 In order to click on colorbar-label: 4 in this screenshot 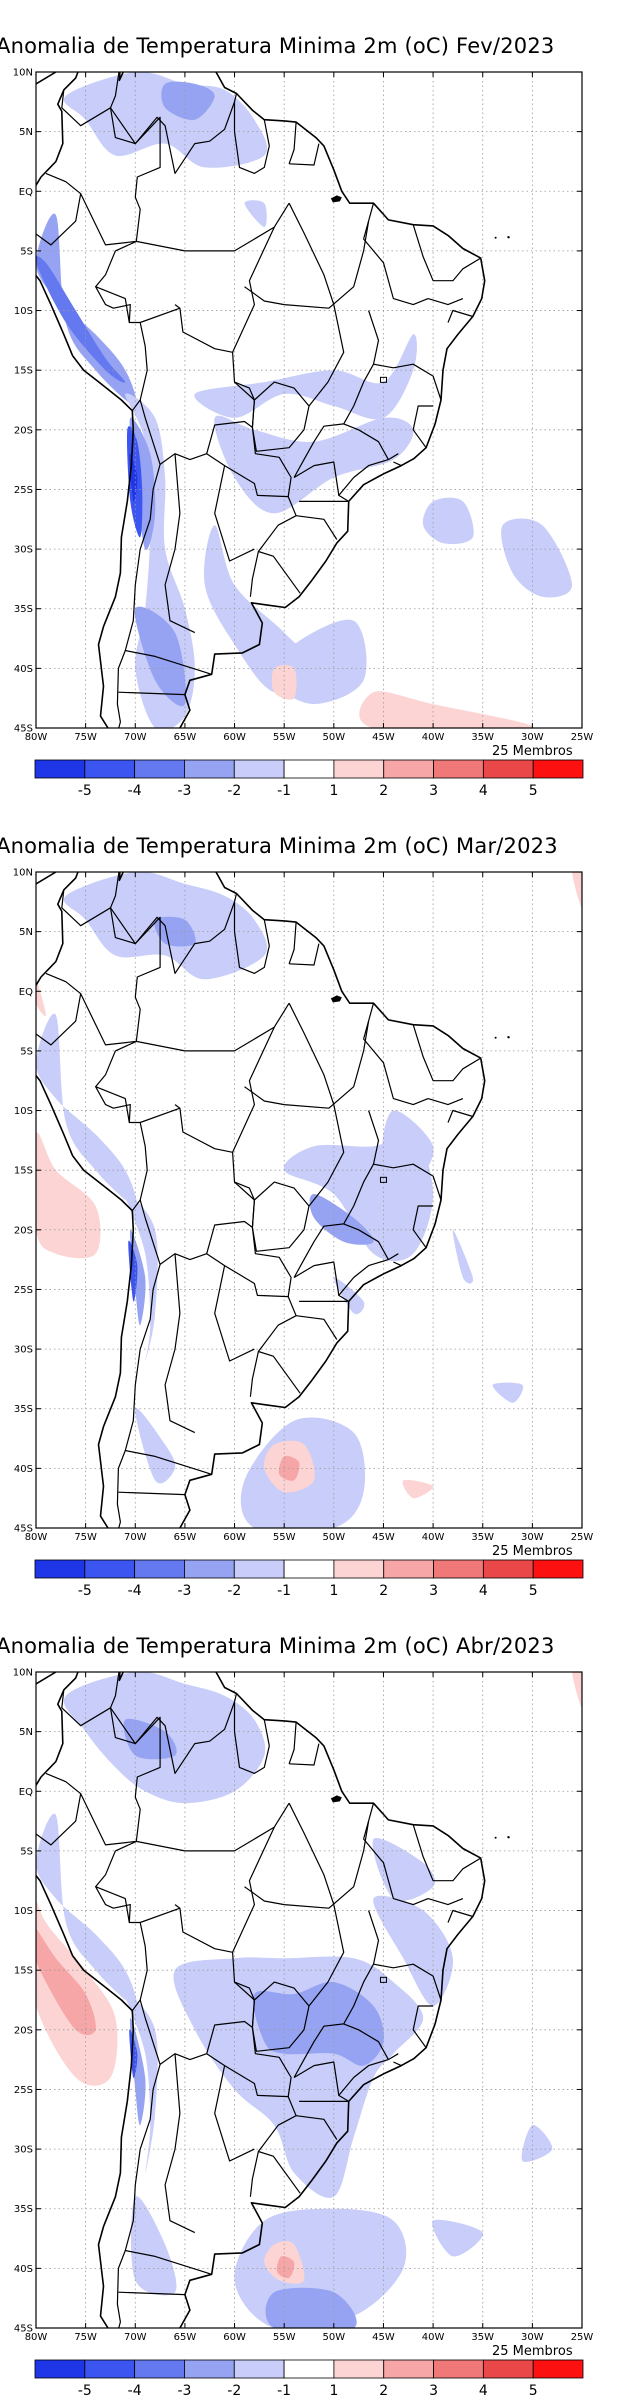, I will do `click(483, 2391)`.